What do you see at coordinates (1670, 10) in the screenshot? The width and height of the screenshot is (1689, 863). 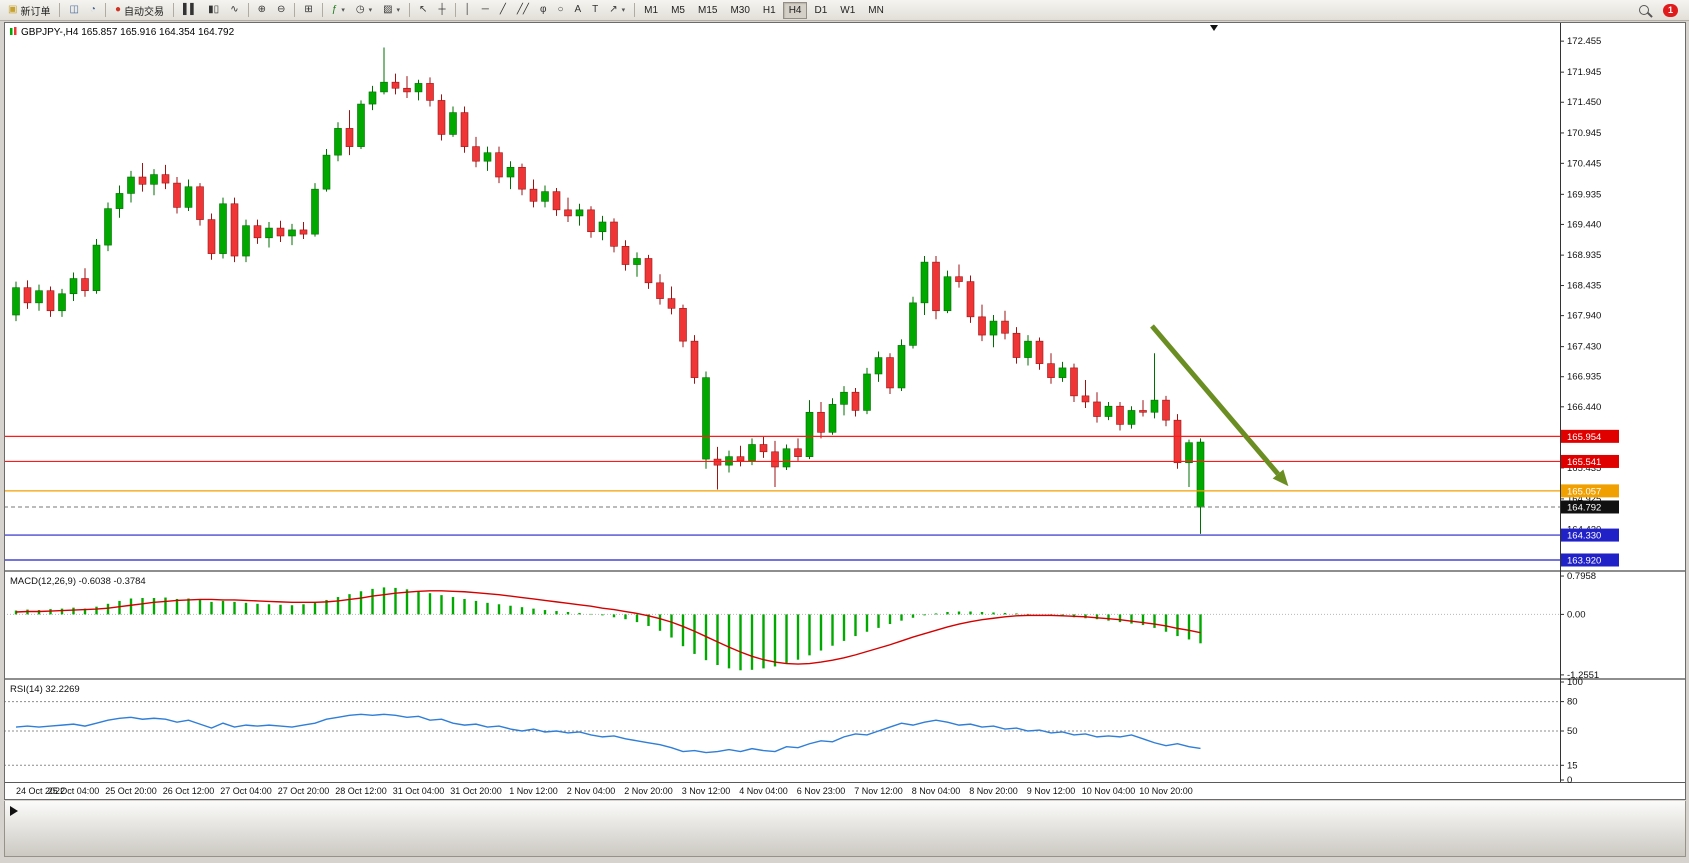 I see `notification-badge: 1` at bounding box center [1670, 10].